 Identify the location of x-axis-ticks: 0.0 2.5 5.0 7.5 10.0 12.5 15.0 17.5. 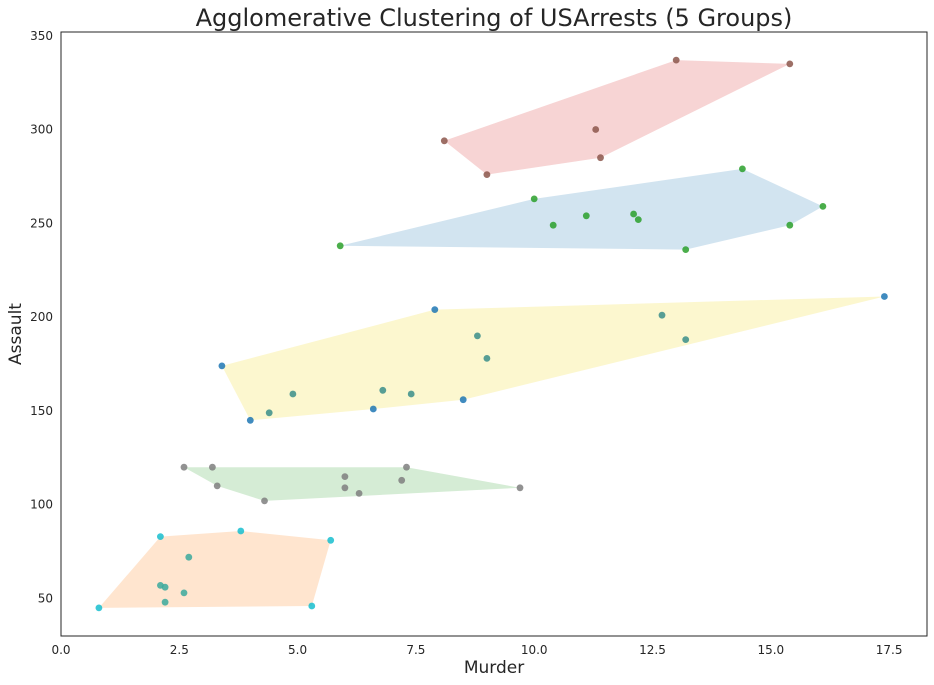
(476, 650).